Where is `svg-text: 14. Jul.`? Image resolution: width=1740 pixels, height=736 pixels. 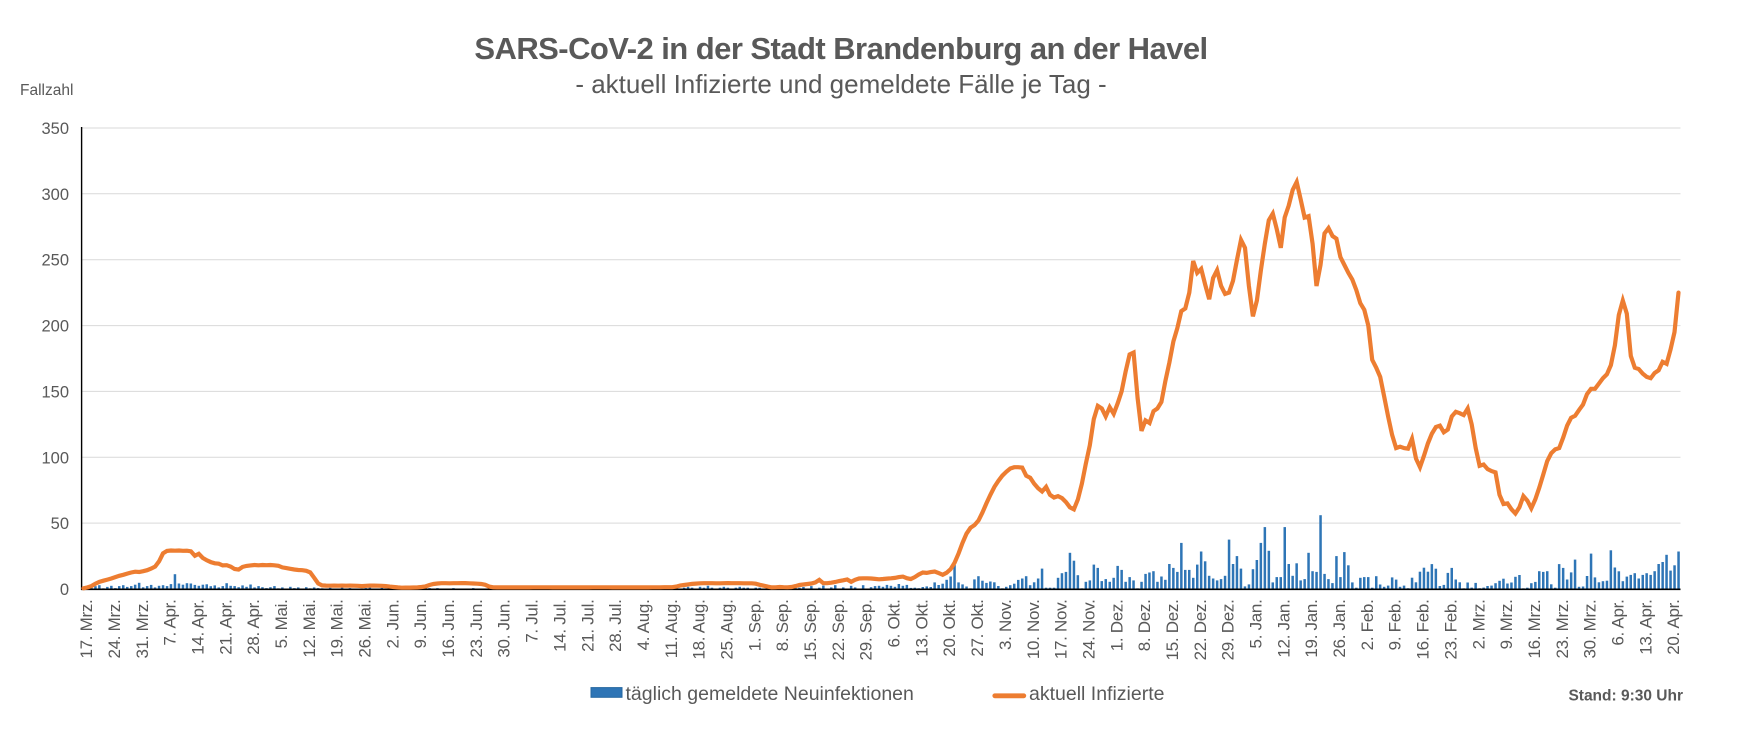
svg-text: 14. Jul. is located at coordinates (559, 626).